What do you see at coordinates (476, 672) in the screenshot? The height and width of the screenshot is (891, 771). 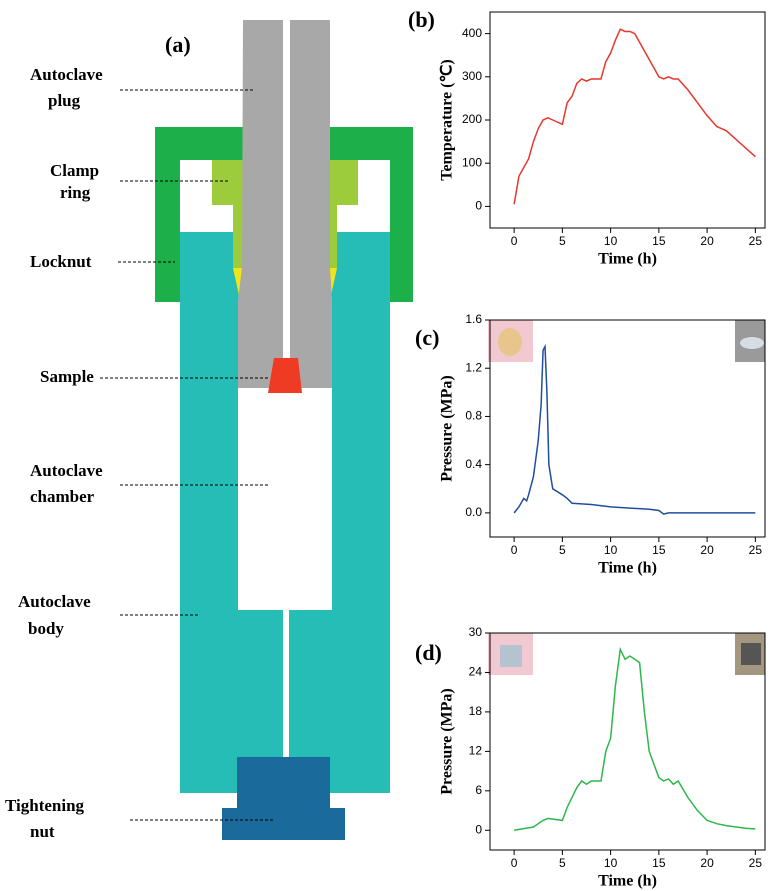 I see `y-tick-label: 24` at bounding box center [476, 672].